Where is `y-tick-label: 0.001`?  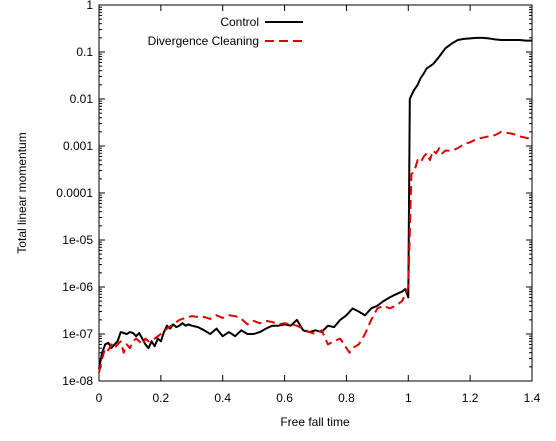
y-tick-label: 0.001 is located at coordinates (78, 146).